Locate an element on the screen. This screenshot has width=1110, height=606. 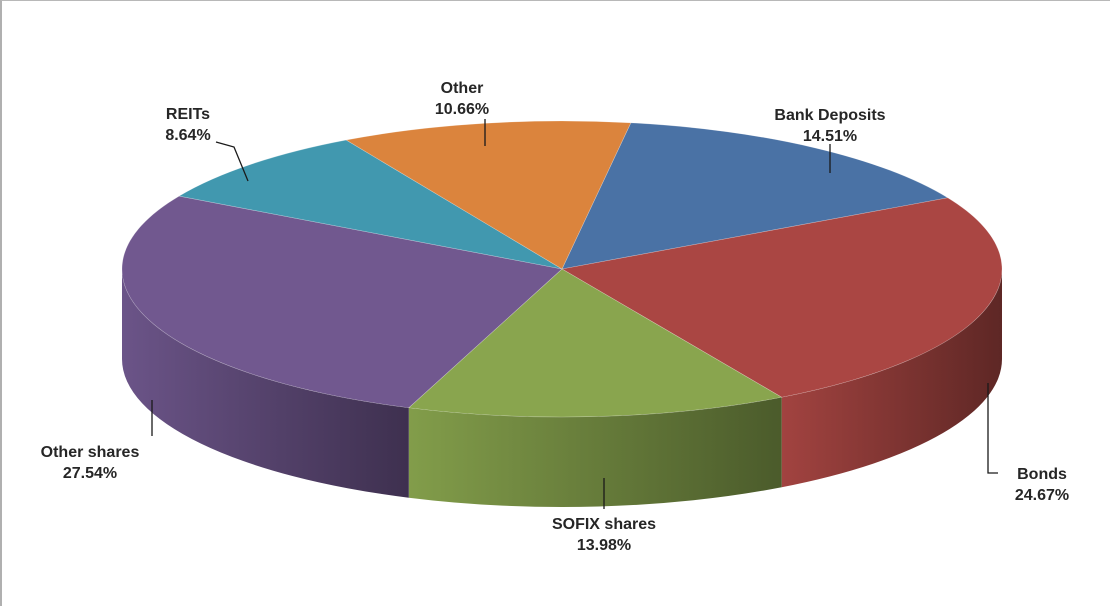
slice-label-sofix-shares: SOFIX shares is located at coordinates (604, 524).